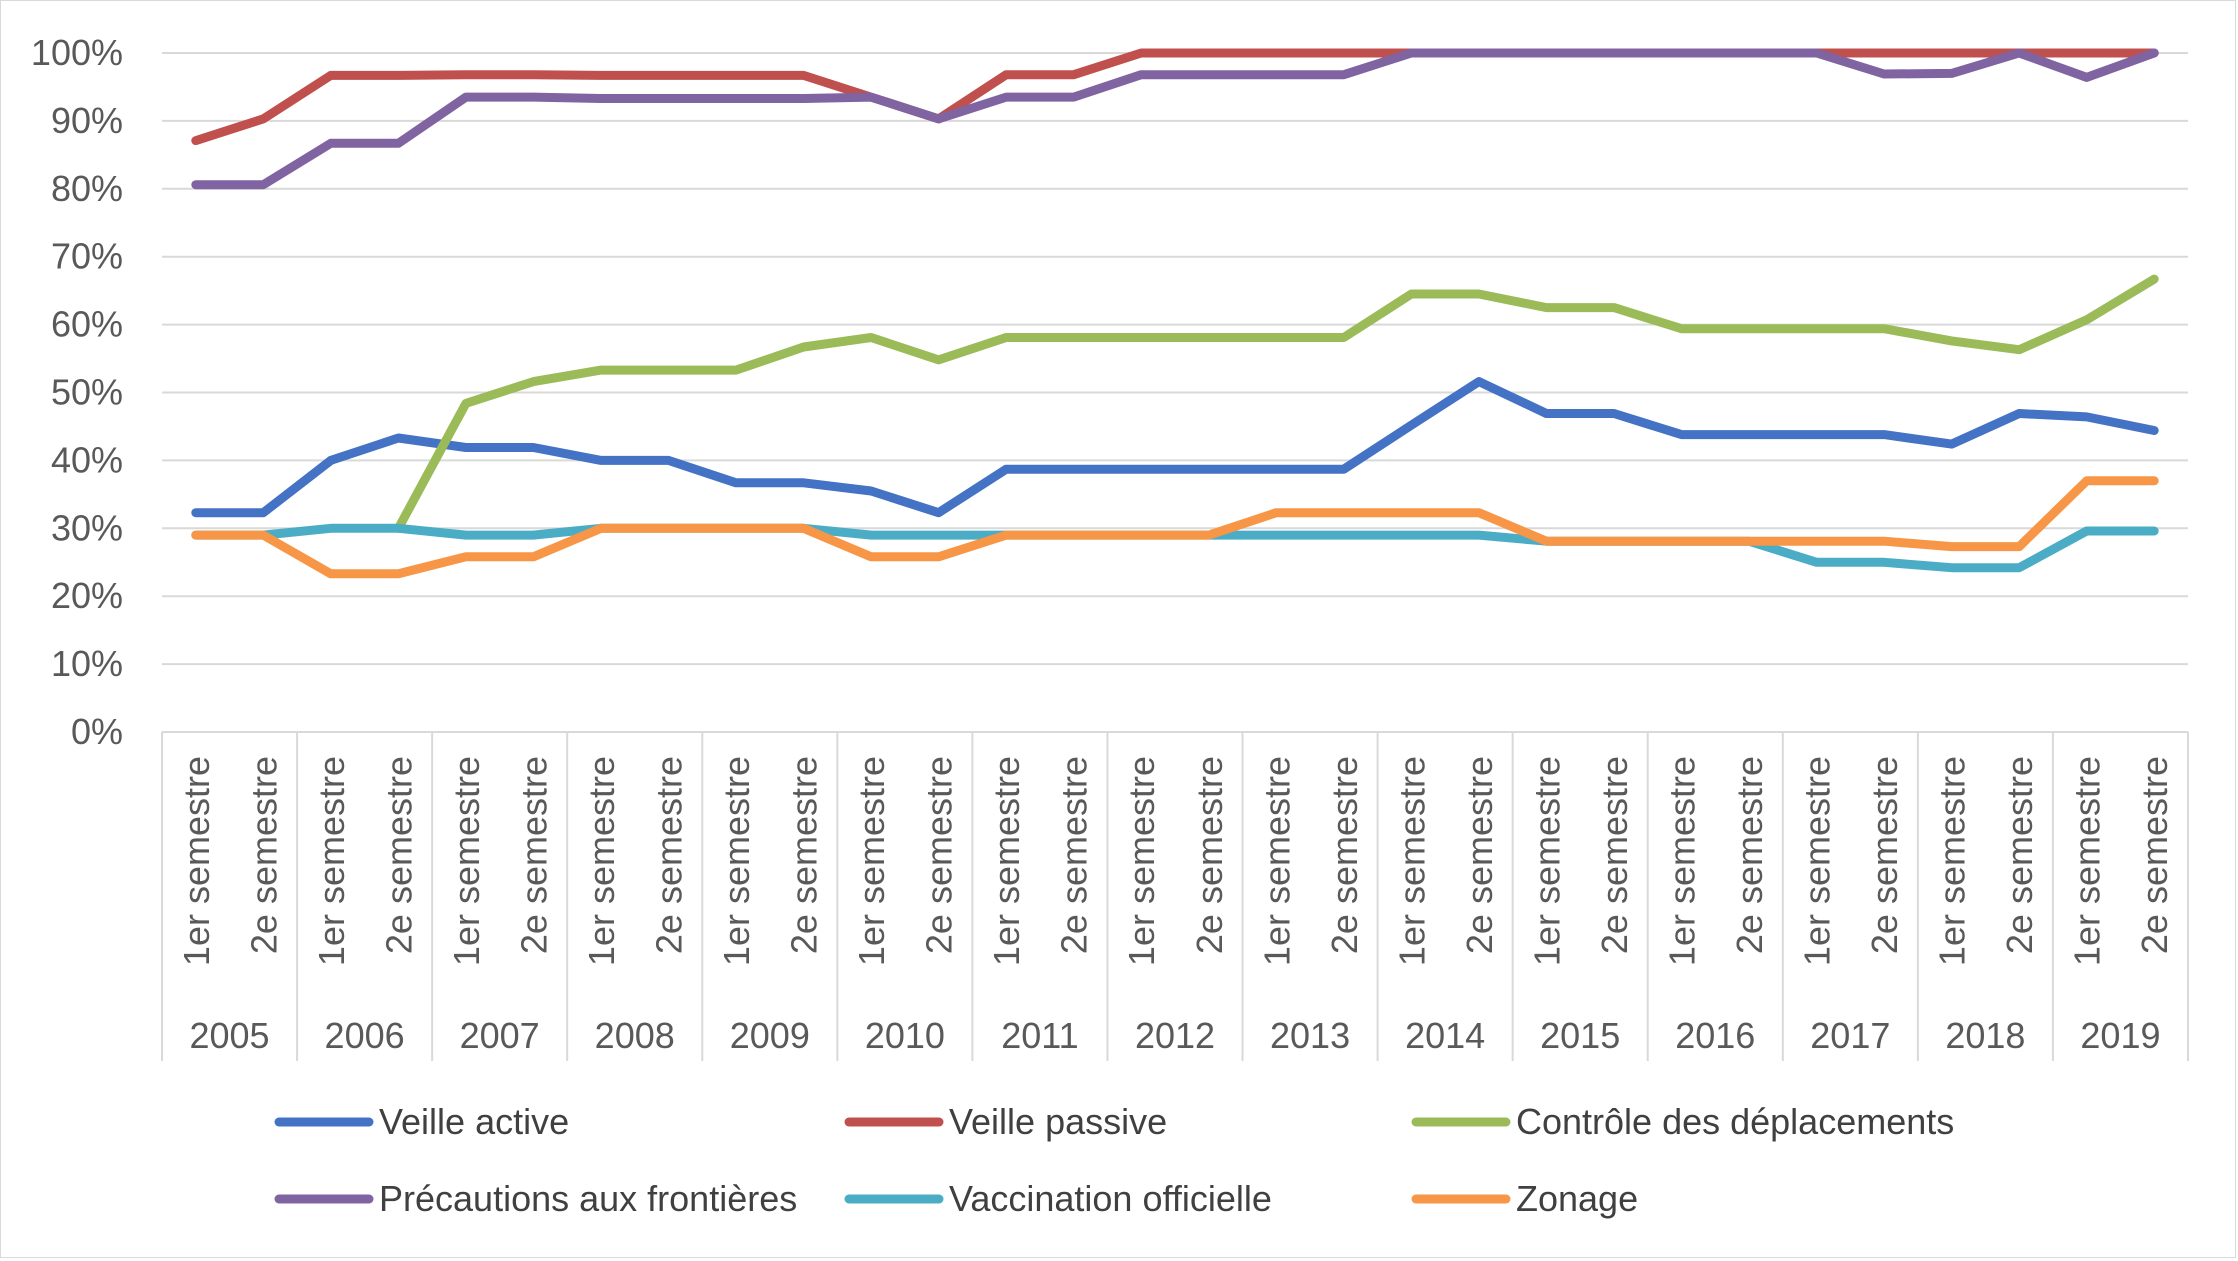 The height and width of the screenshot is (1261, 2238). Describe the element at coordinates (1445, 1035) in the screenshot. I see `x-year-label: 2014` at that location.